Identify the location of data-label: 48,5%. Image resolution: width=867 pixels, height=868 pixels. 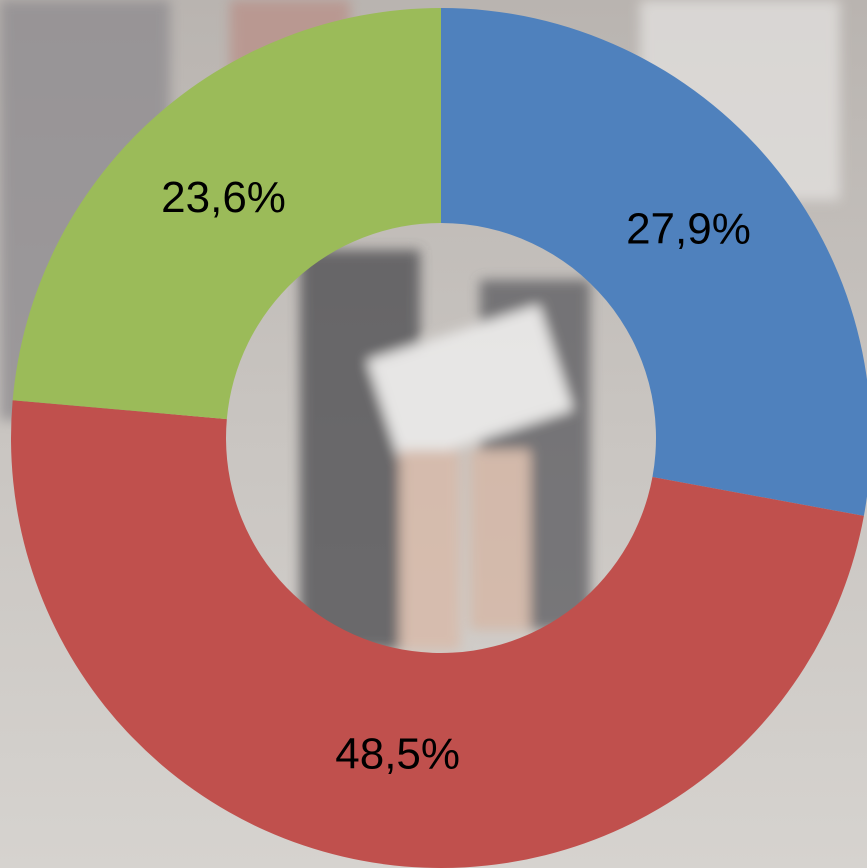
(397, 754).